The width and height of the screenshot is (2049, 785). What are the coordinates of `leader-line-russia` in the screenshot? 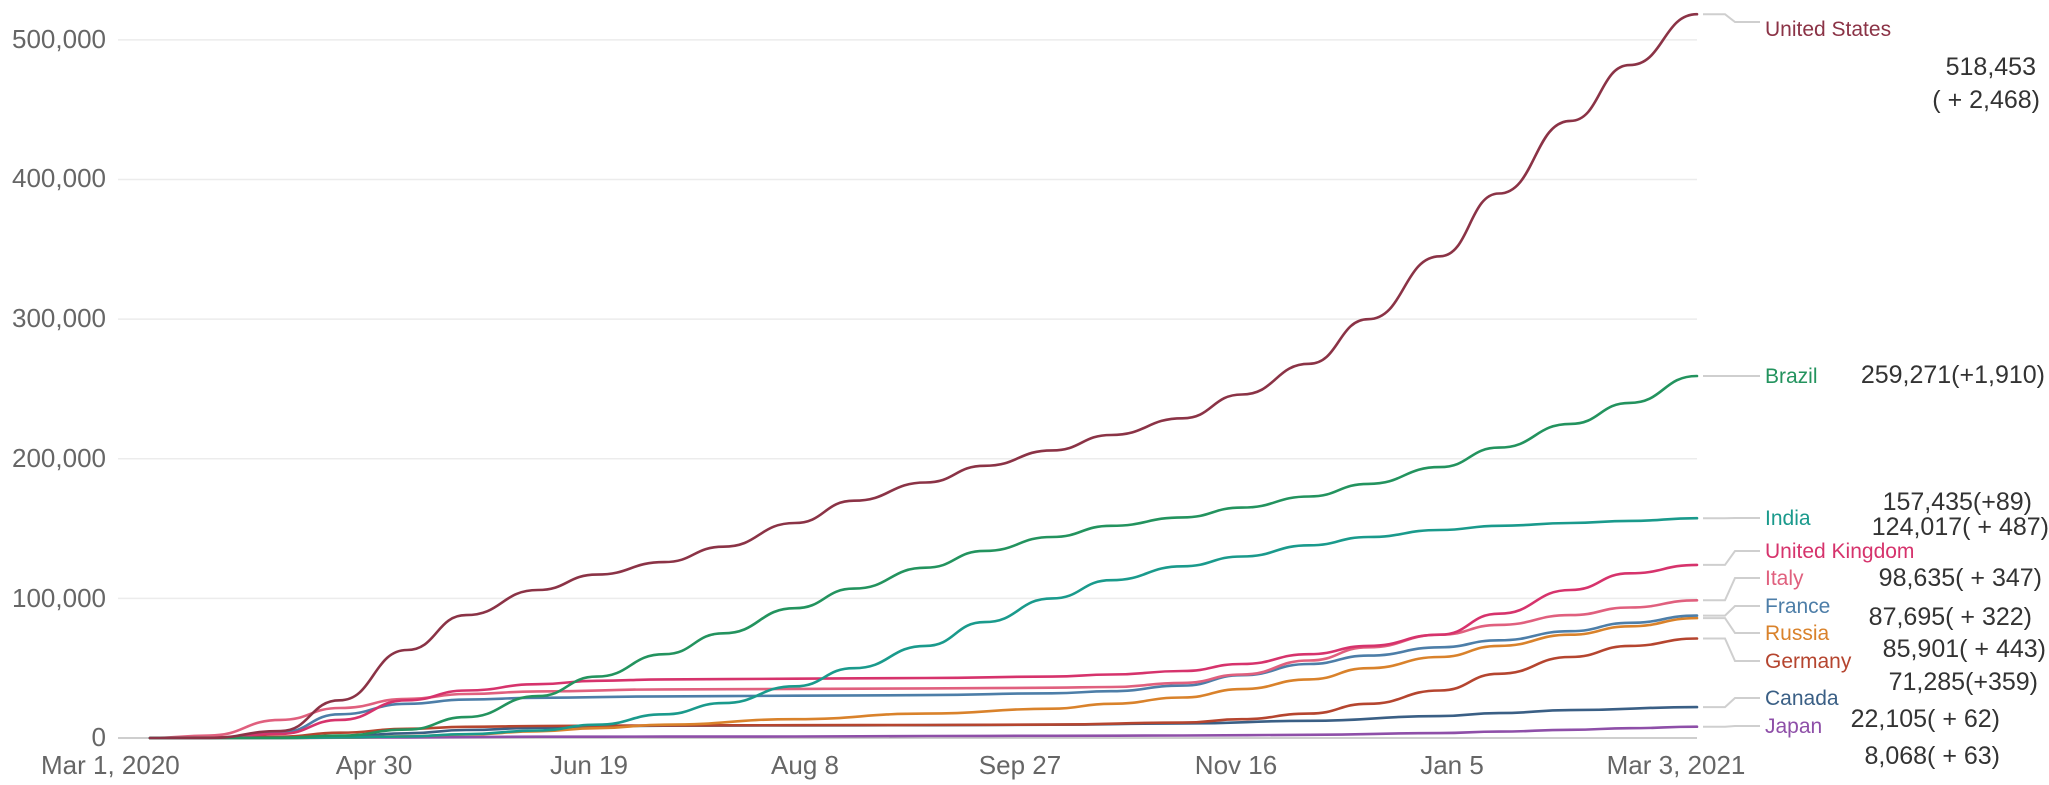 It's located at (1731, 625).